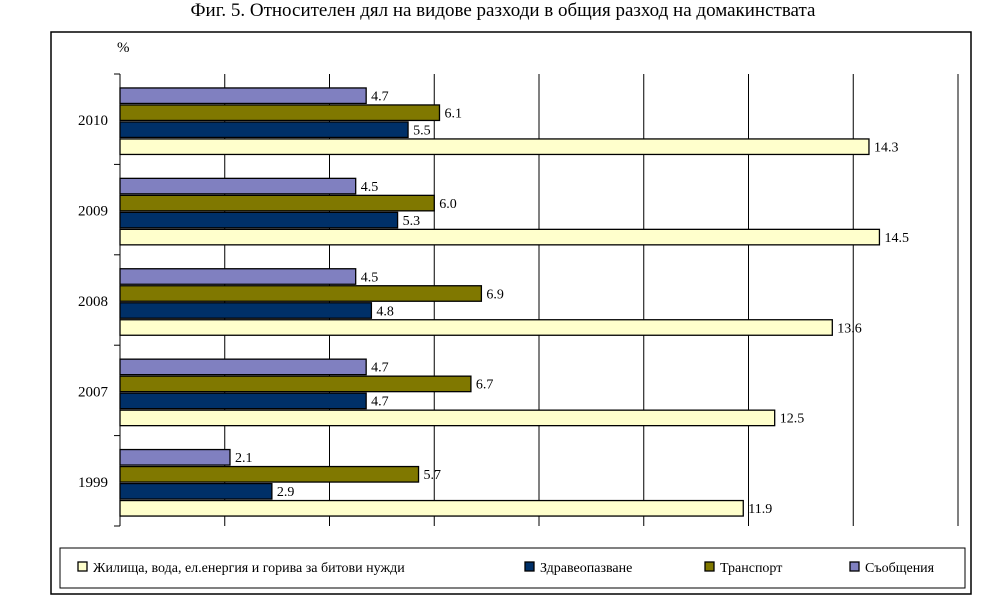 Image resolution: width=1006 pixels, height=598 pixels. I want to click on data-label-жилища-вода-ел-енергия-и-горива-за-битови-нужди-1999: 11.9, so click(760, 509).